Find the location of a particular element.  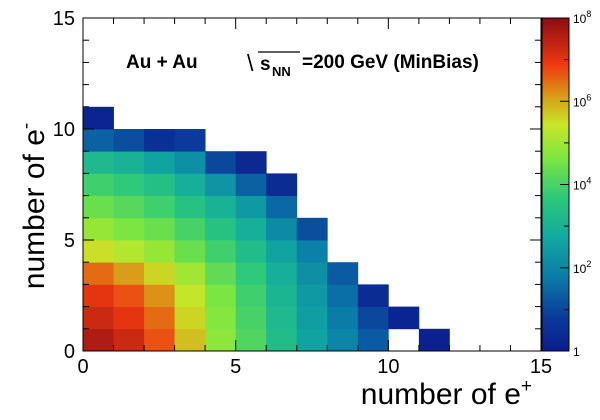

annotation-energy: =200 GeV (MinBias) is located at coordinates (390, 62).